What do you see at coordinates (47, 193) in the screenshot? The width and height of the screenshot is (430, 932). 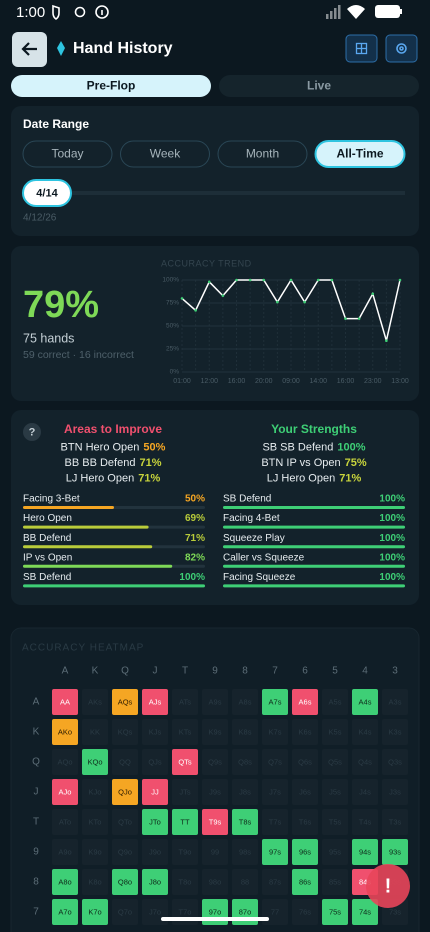 I see `slider-thumb` at bounding box center [47, 193].